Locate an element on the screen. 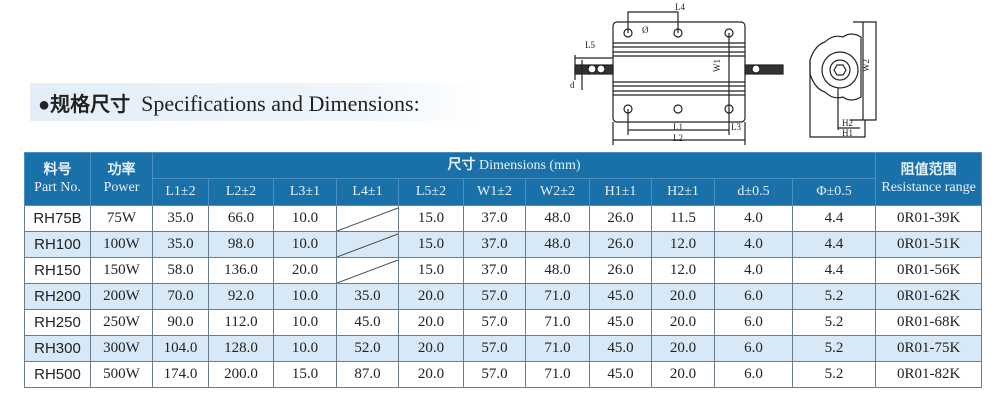 This screenshot has width=1000, height=403. label-H1: H1 is located at coordinates (847, 133).